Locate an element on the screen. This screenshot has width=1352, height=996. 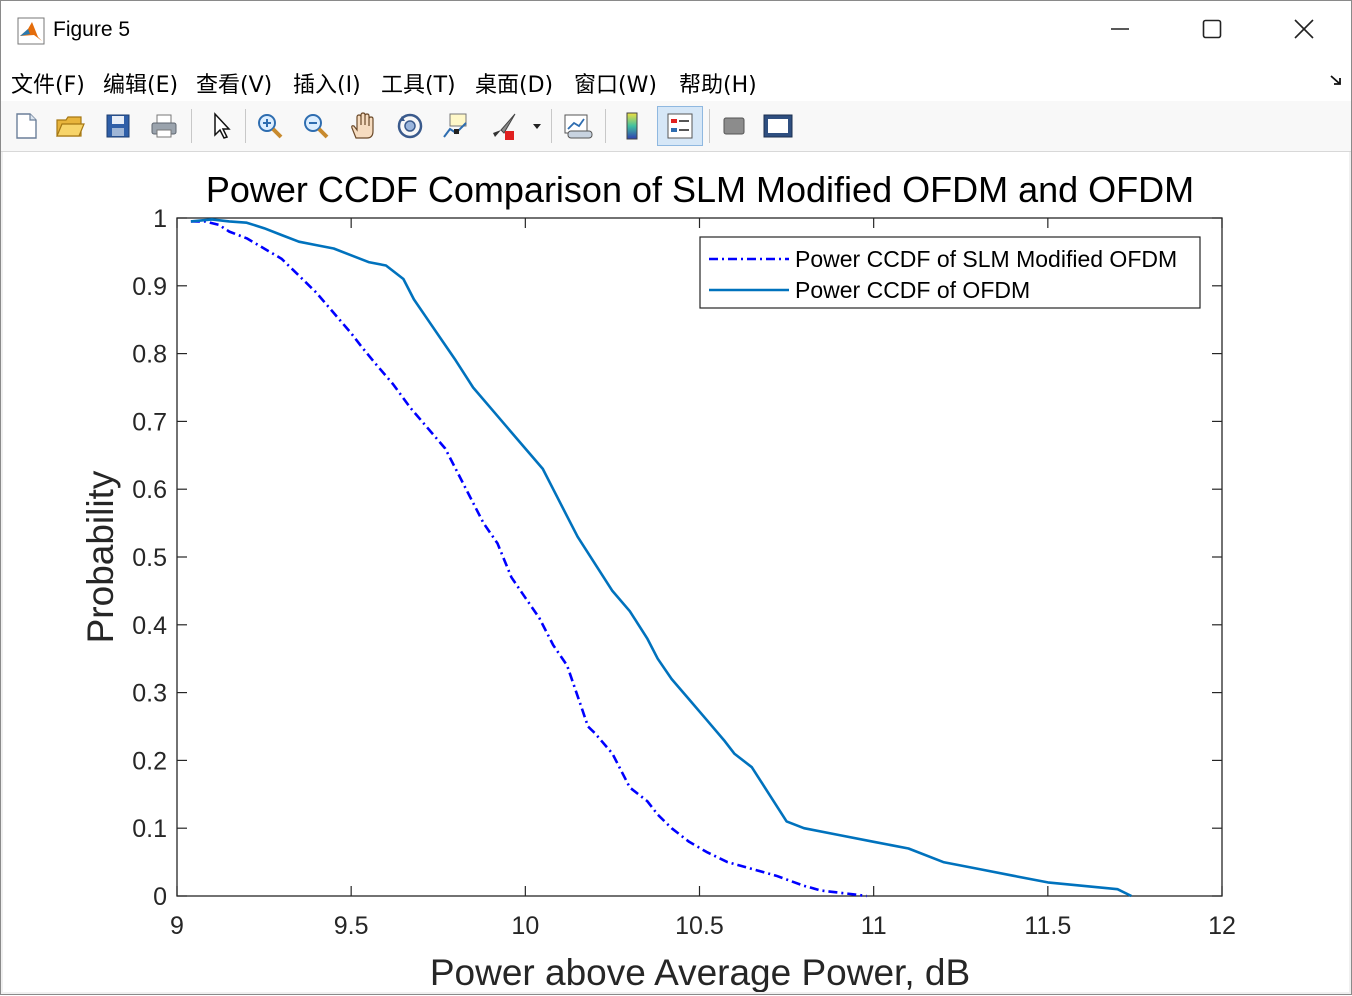
pointer-icon is located at coordinates (222, 125).